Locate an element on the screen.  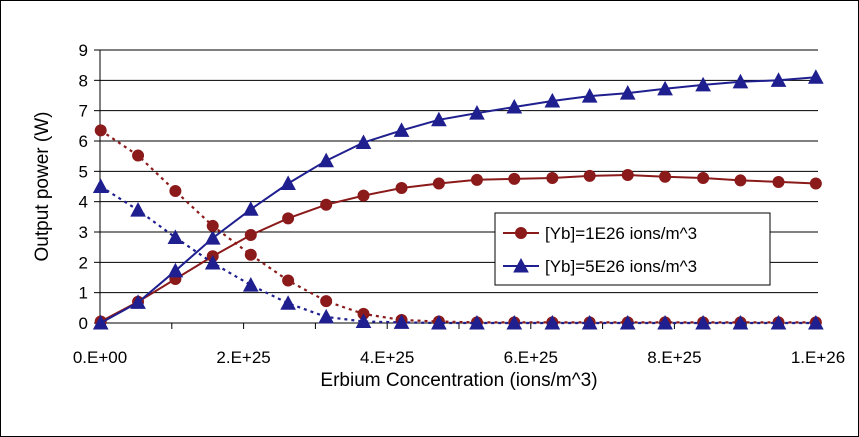
y-tick-label: 0 is located at coordinates (83, 323).